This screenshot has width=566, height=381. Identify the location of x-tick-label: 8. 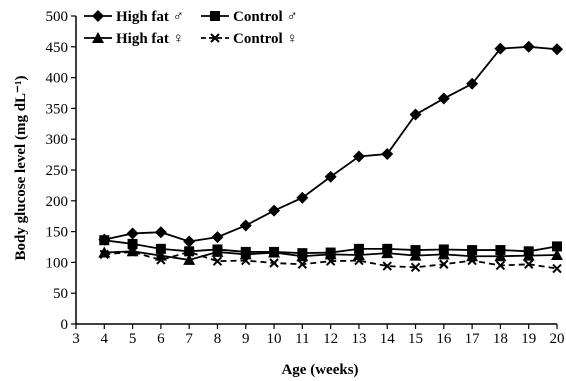
(218, 339).